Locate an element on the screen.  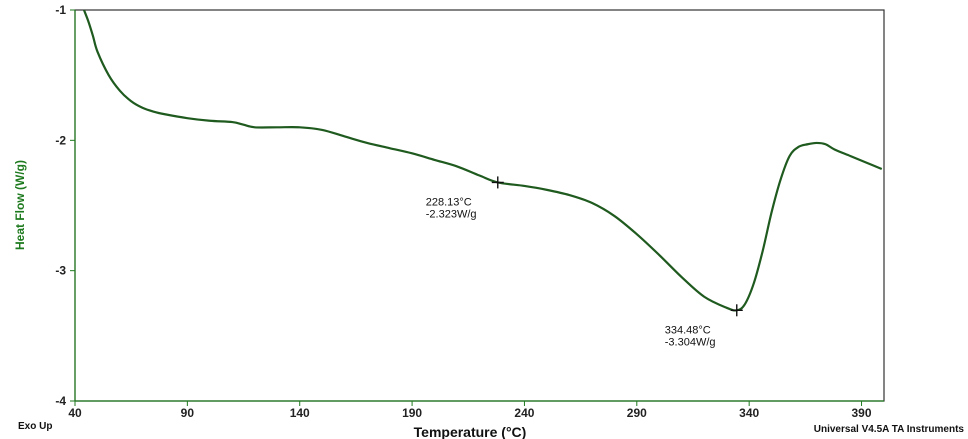
annotation-value: -2.323W/g is located at coordinates (451, 214).